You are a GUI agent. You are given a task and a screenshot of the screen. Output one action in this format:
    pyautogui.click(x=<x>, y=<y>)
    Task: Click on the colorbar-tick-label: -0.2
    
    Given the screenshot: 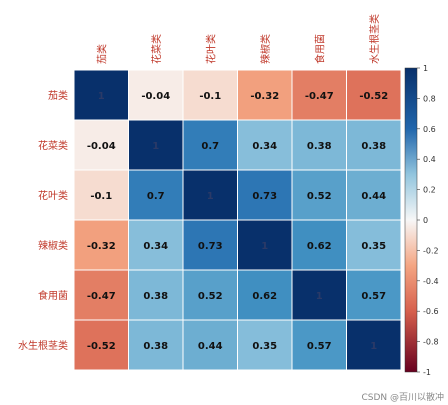 What is the action you would take?
    pyautogui.click(x=431, y=250)
    